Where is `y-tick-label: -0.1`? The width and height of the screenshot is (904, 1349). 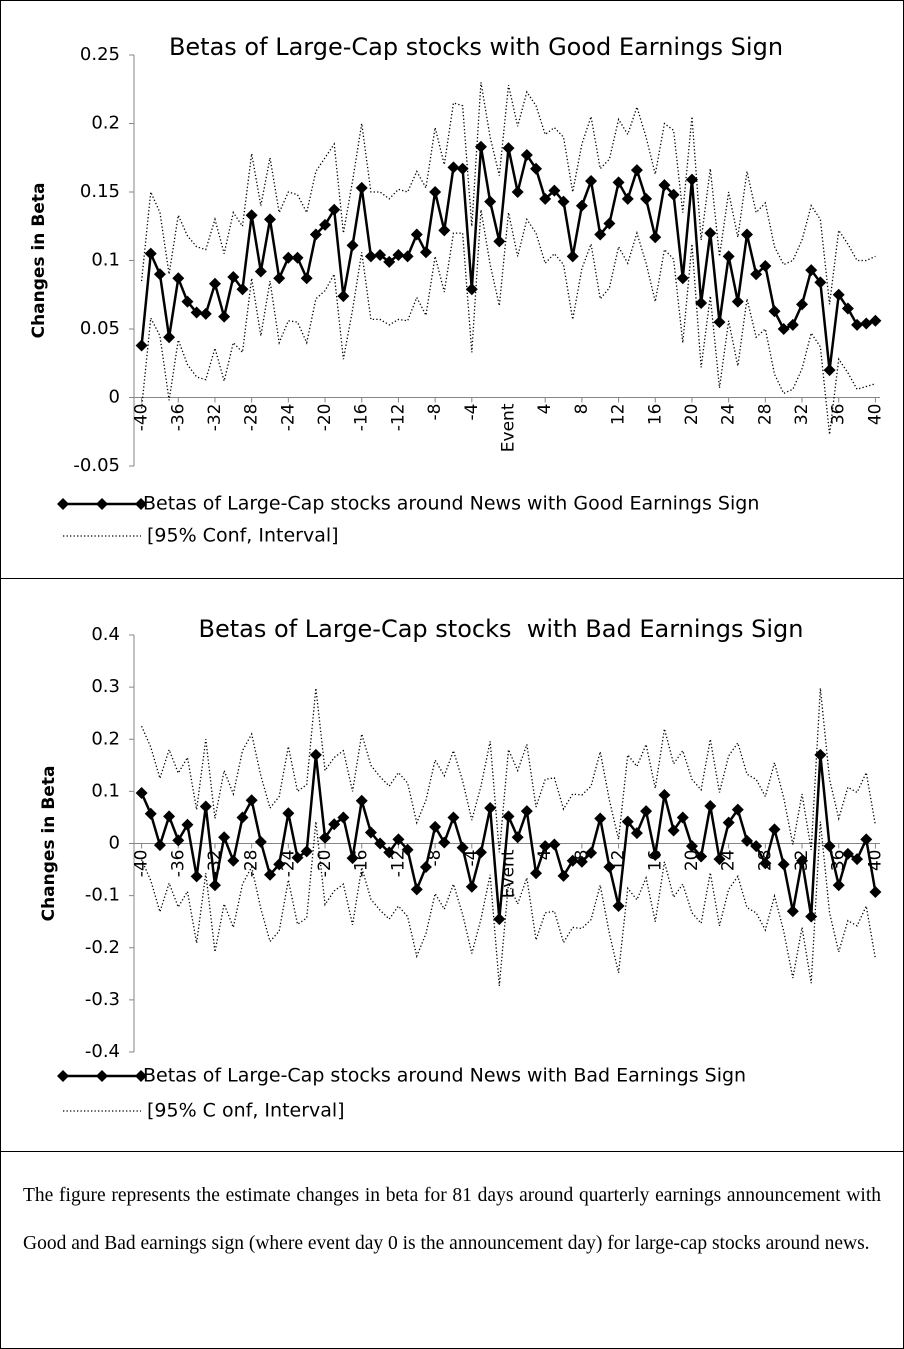
y-tick-label: -0.1 is located at coordinates (102, 895).